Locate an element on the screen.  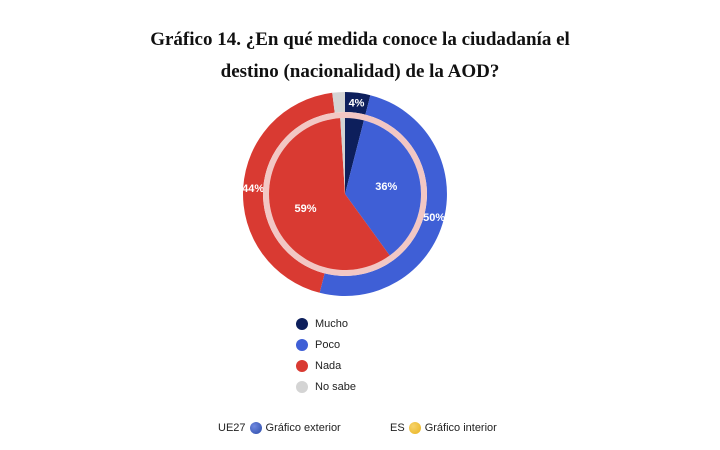
legend-item-no-sabe: No sabe is located at coordinates (326, 386).